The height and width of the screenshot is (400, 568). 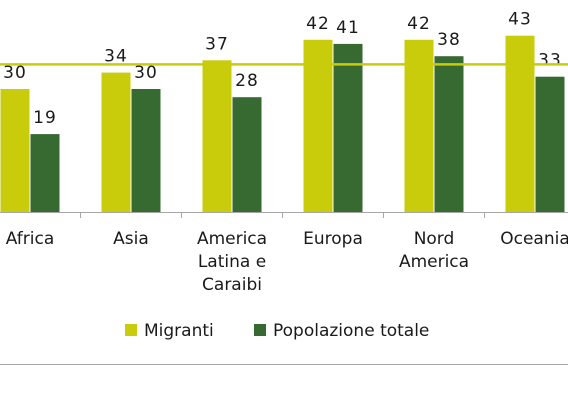 I want to click on category-label-4-line-0: Nord, so click(x=434, y=239).